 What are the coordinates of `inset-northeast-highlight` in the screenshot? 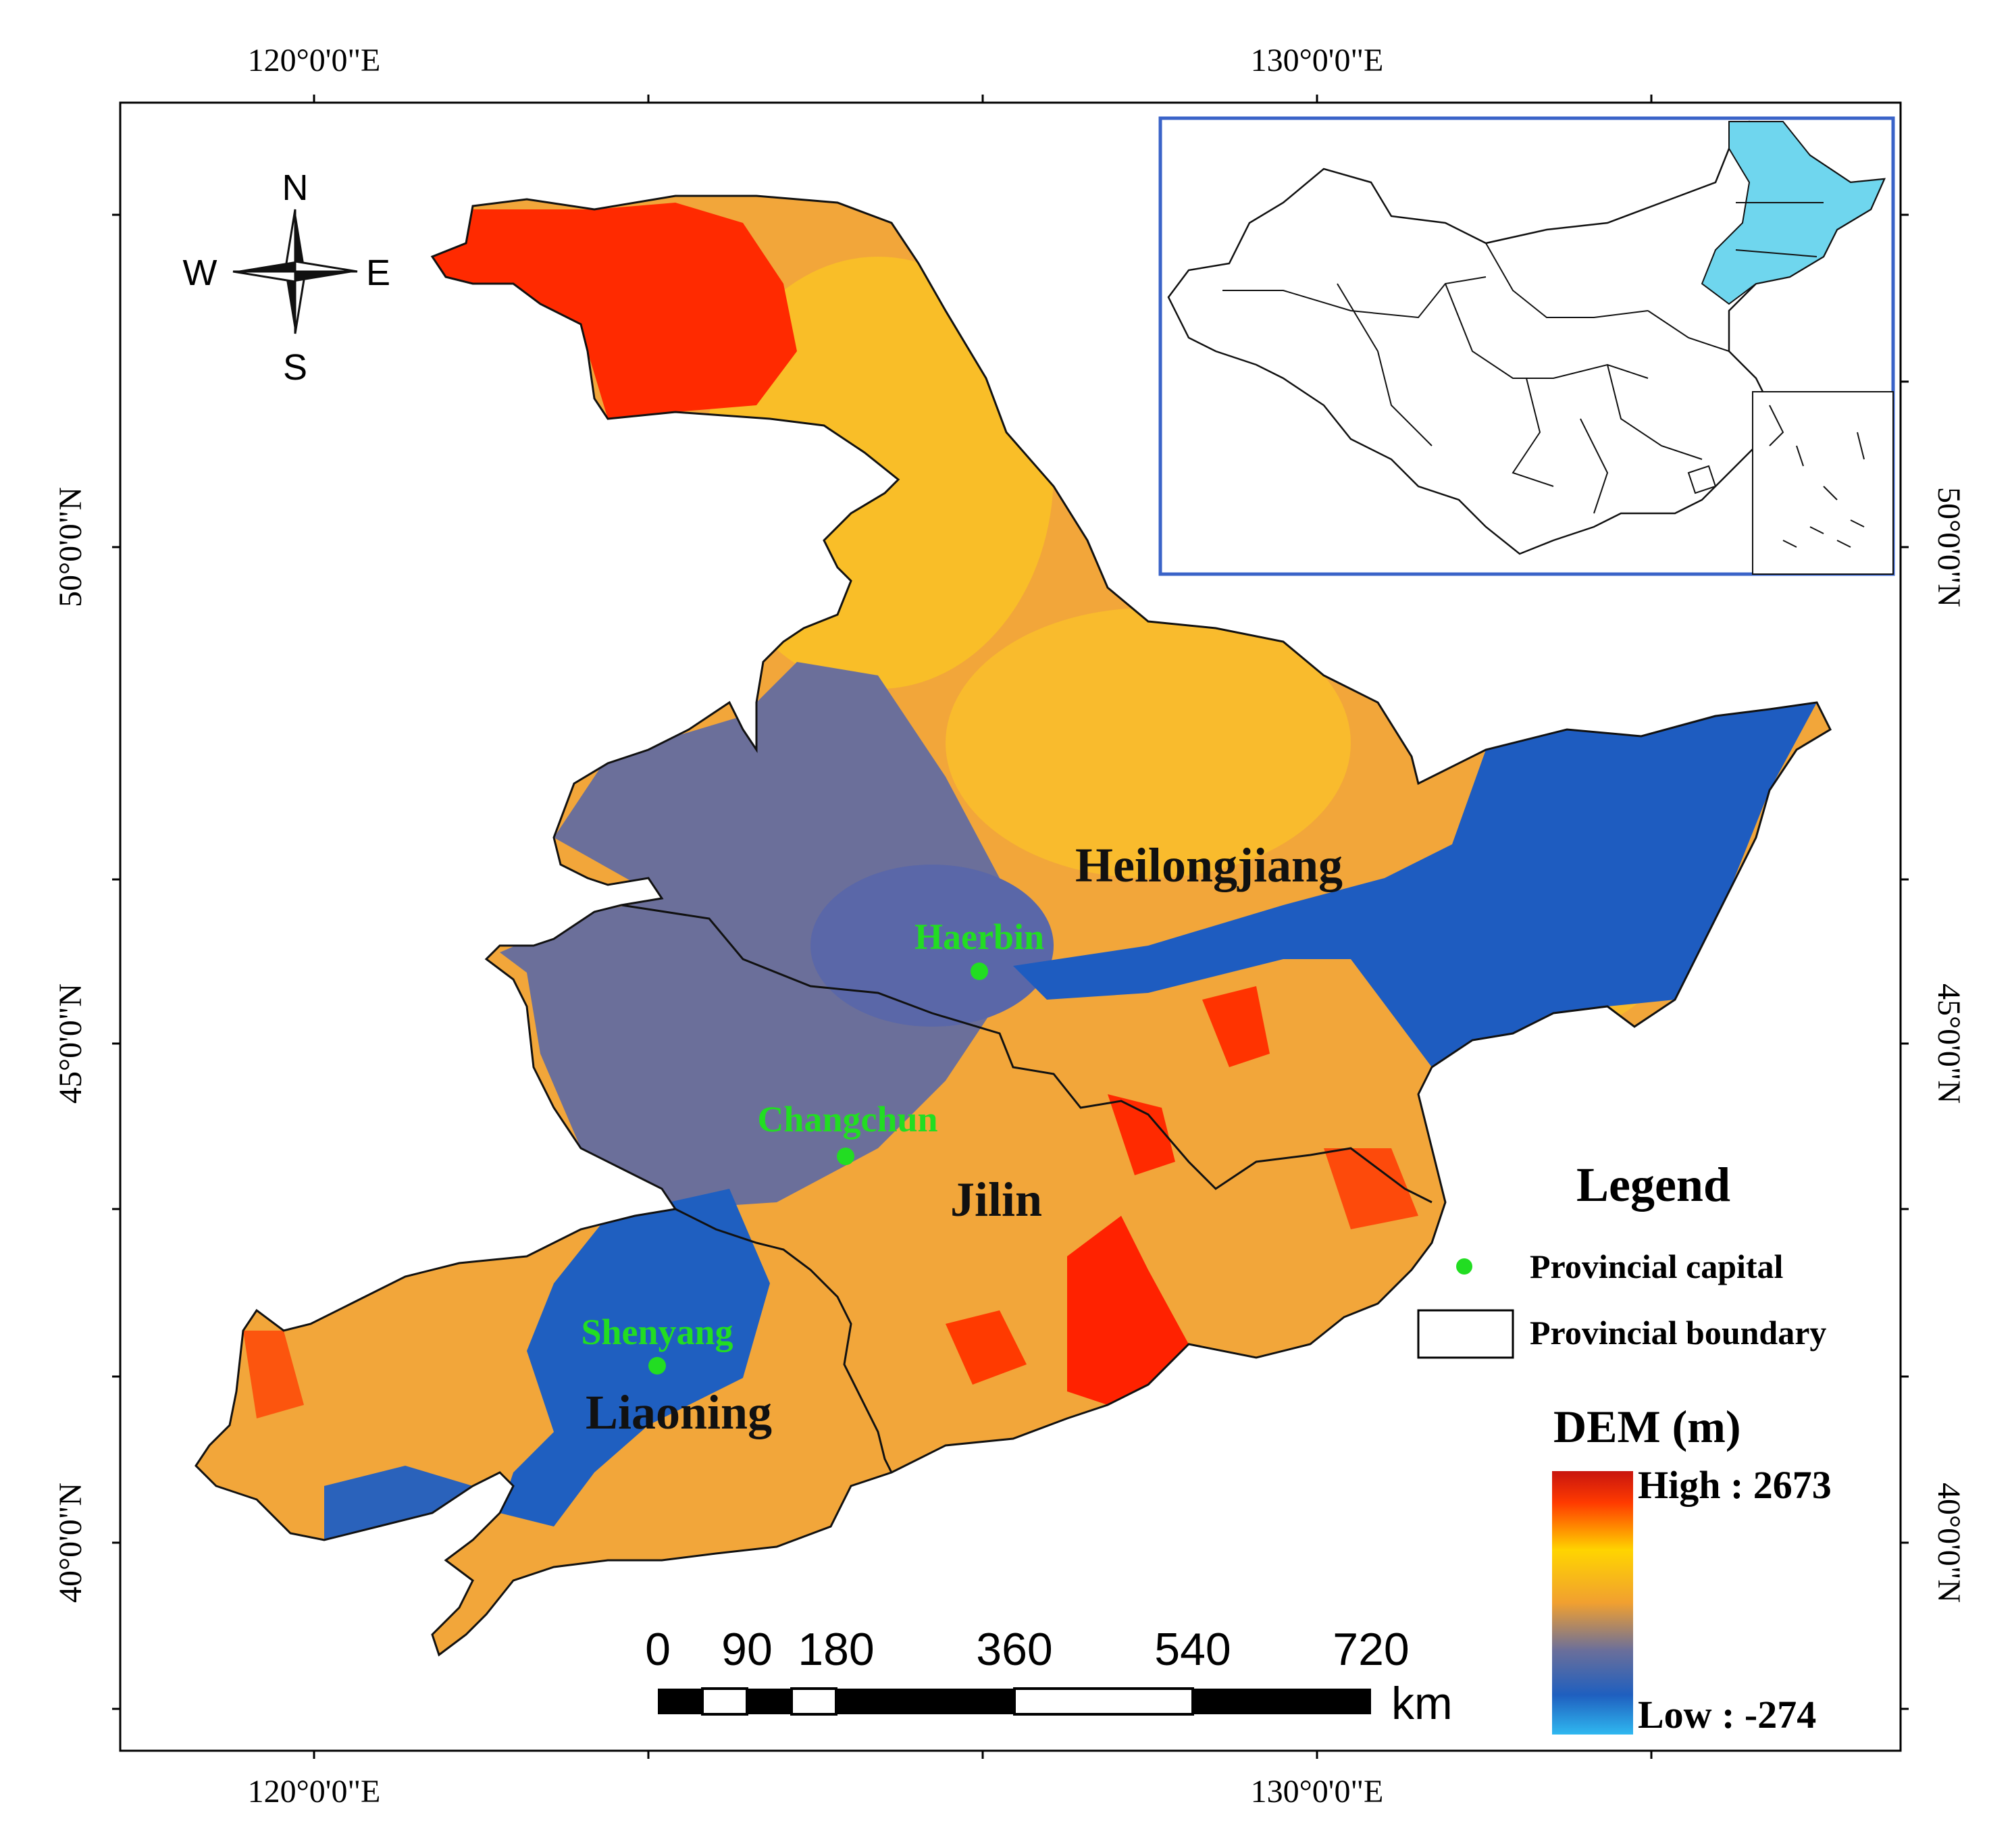 It's located at (1793, 213).